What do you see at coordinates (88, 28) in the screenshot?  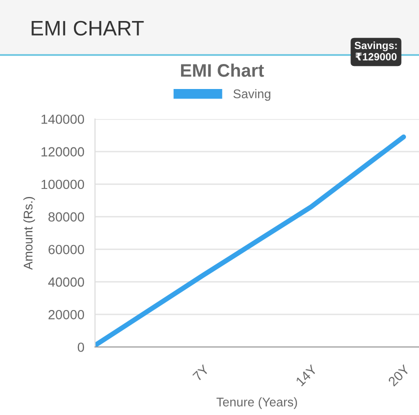 I see `chart-title: EMI CHART` at bounding box center [88, 28].